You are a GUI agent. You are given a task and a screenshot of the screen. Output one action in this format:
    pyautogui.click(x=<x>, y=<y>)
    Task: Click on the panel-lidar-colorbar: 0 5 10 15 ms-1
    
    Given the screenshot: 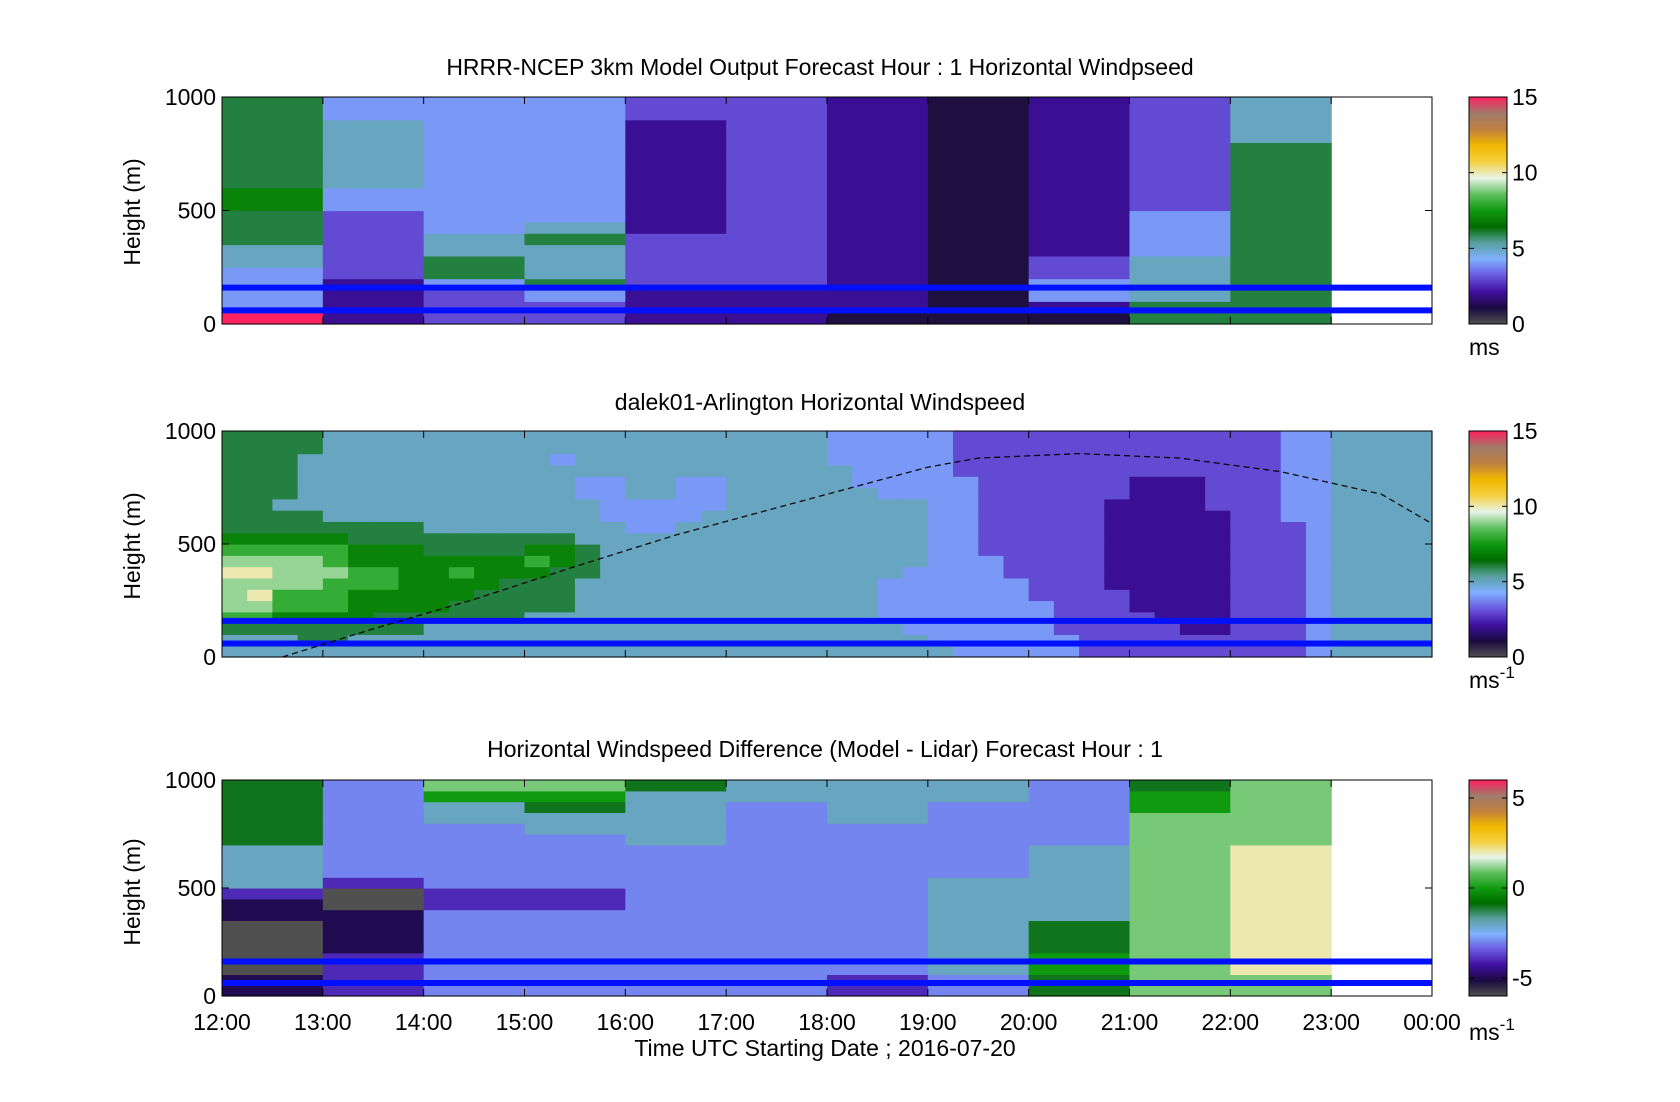 What is the action you would take?
    pyautogui.click(x=1503, y=555)
    